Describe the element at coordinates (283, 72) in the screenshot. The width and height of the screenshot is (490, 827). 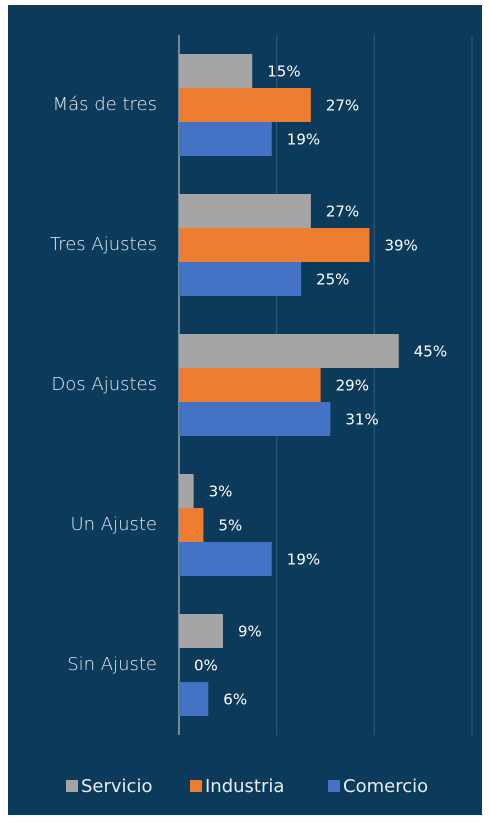
I see `value-label: 15%` at that location.